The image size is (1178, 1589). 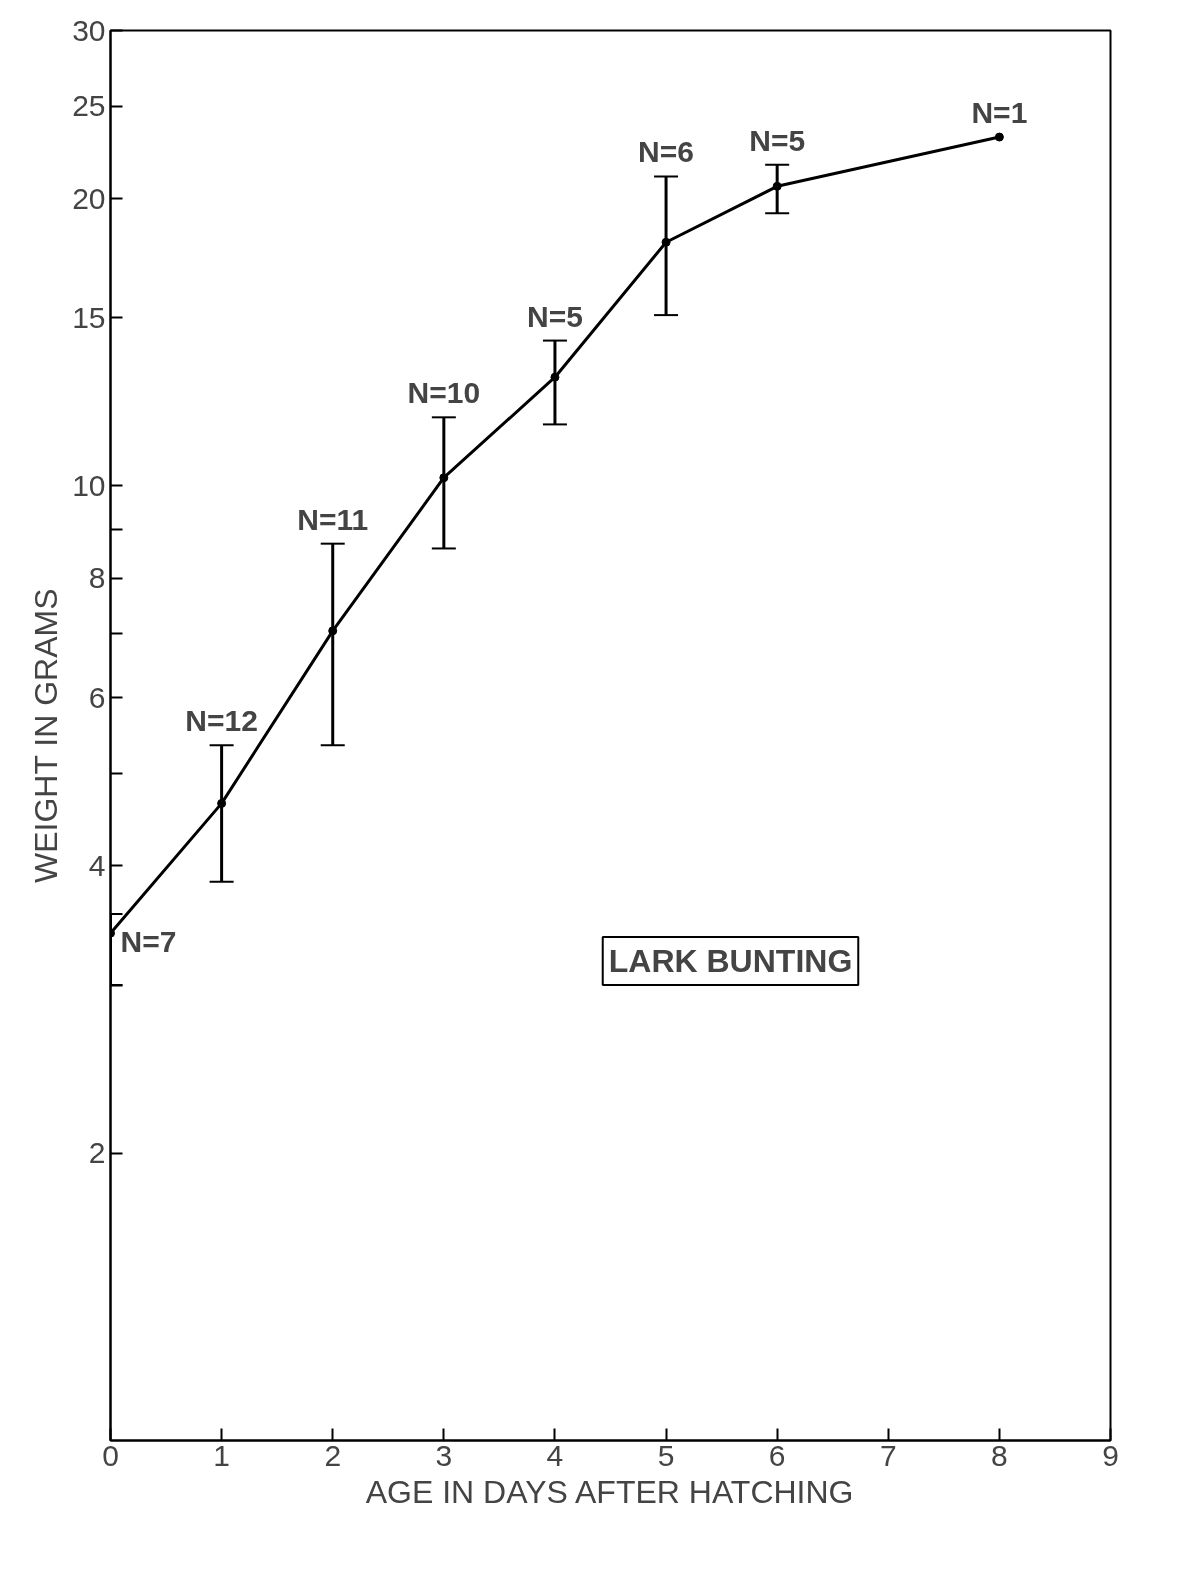 What do you see at coordinates (97, 1153) in the screenshot?
I see `y-tick-label: 2` at bounding box center [97, 1153].